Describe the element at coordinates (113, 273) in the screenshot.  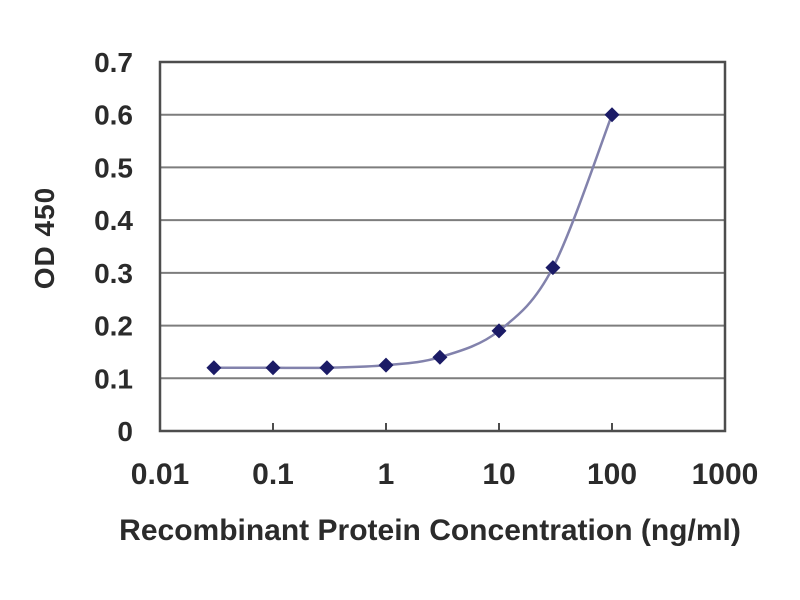
I see `y-tick-label: 0.3` at that location.